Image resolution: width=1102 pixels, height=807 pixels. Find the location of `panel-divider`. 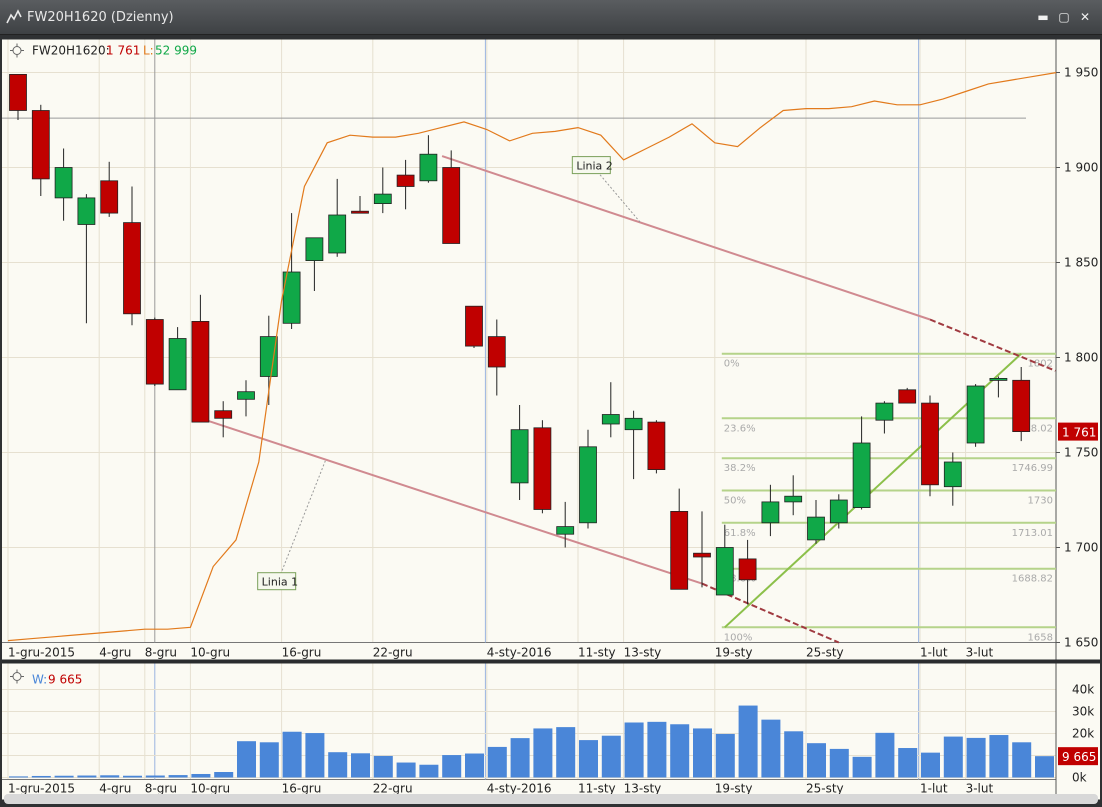

panel-divider is located at coordinates (551, 661).